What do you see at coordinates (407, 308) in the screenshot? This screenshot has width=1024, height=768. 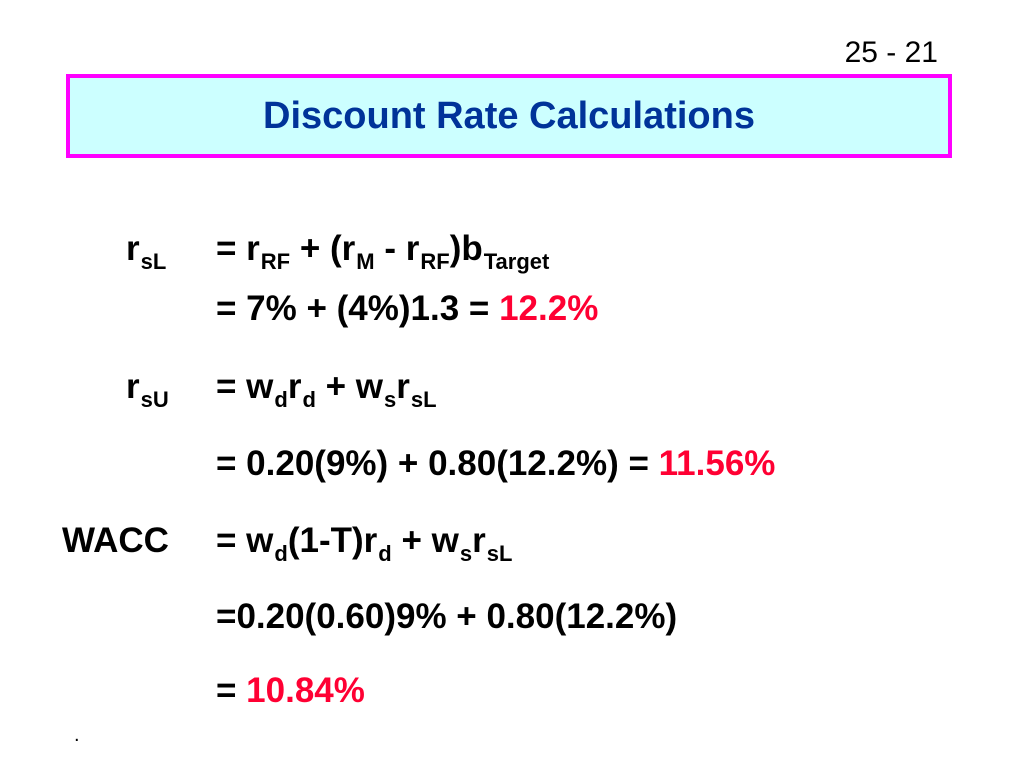 I see `rsl-calculation: = 7% + (4%)1.3 = 12.2%` at bounding box center [407, 308].